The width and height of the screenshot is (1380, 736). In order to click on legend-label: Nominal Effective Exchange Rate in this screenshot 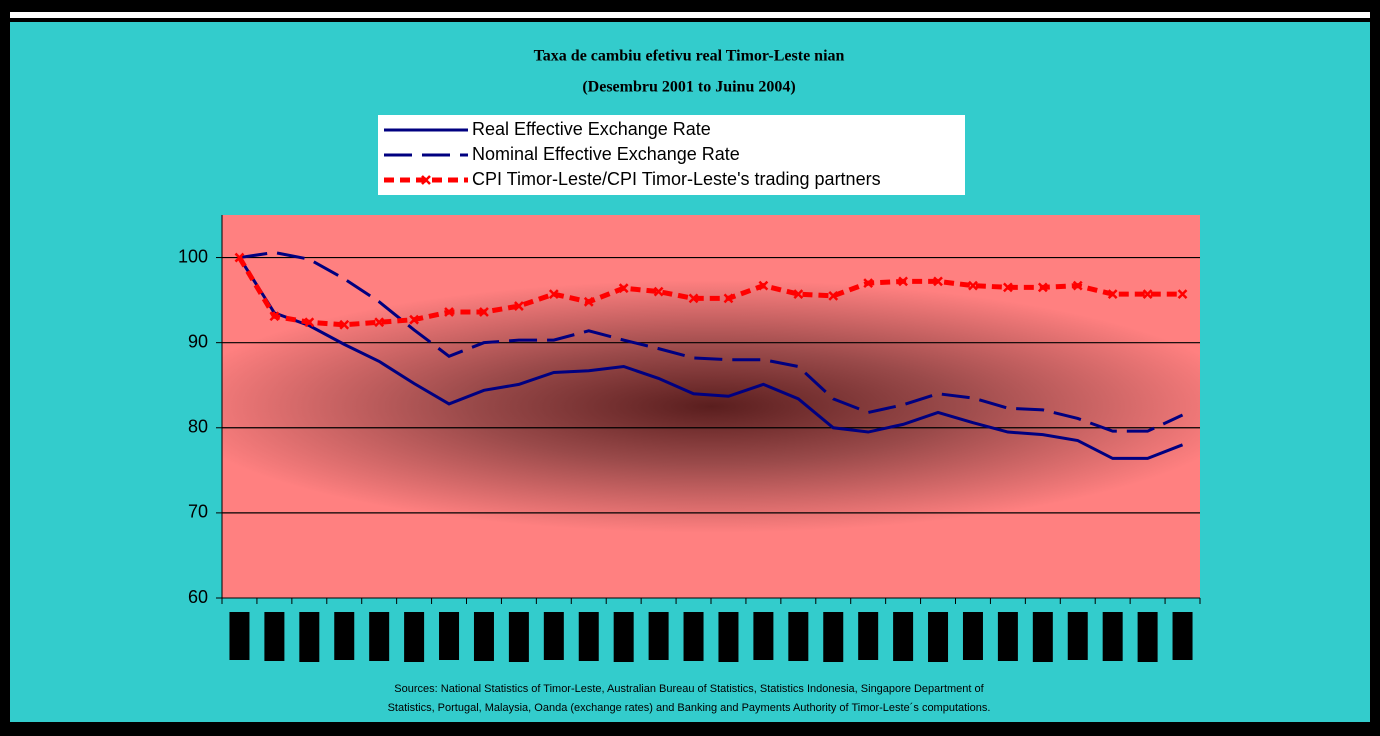, I will do `click(606, 154)`.